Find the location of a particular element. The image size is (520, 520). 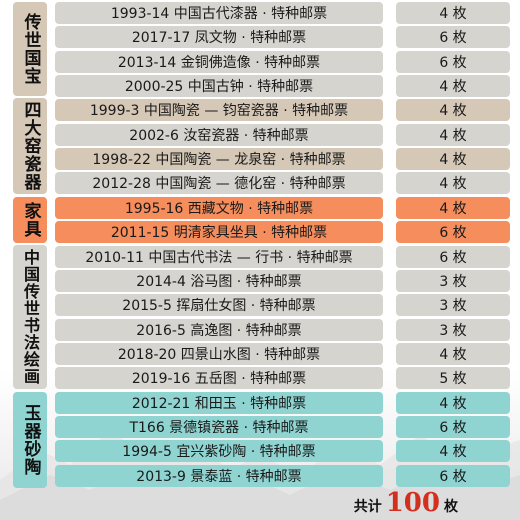

category-label: 玉器砂陶 is located at coordinates (30, 440).